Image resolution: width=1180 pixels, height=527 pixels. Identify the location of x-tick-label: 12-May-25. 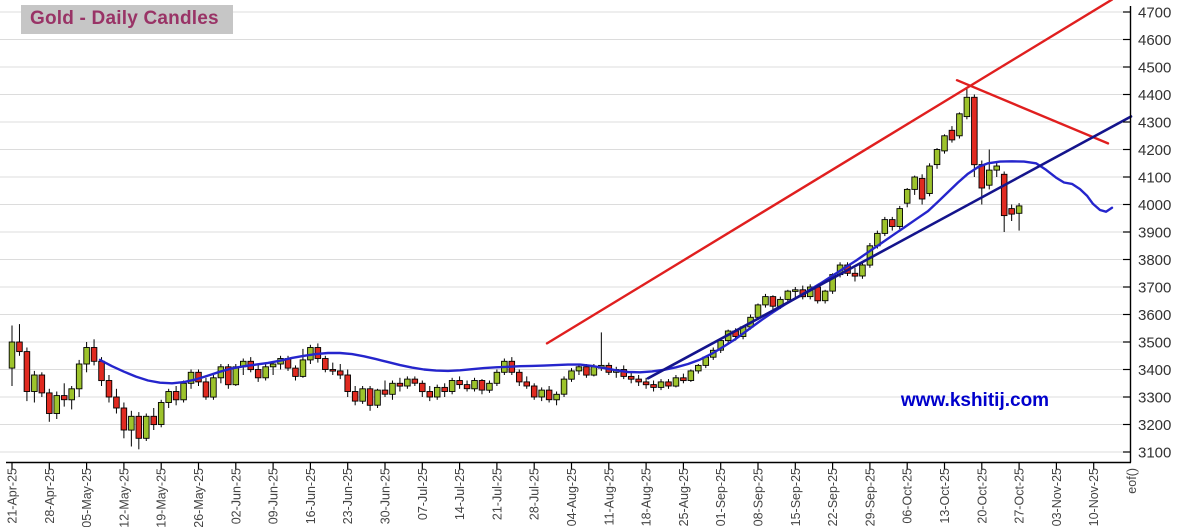
(124, 497).